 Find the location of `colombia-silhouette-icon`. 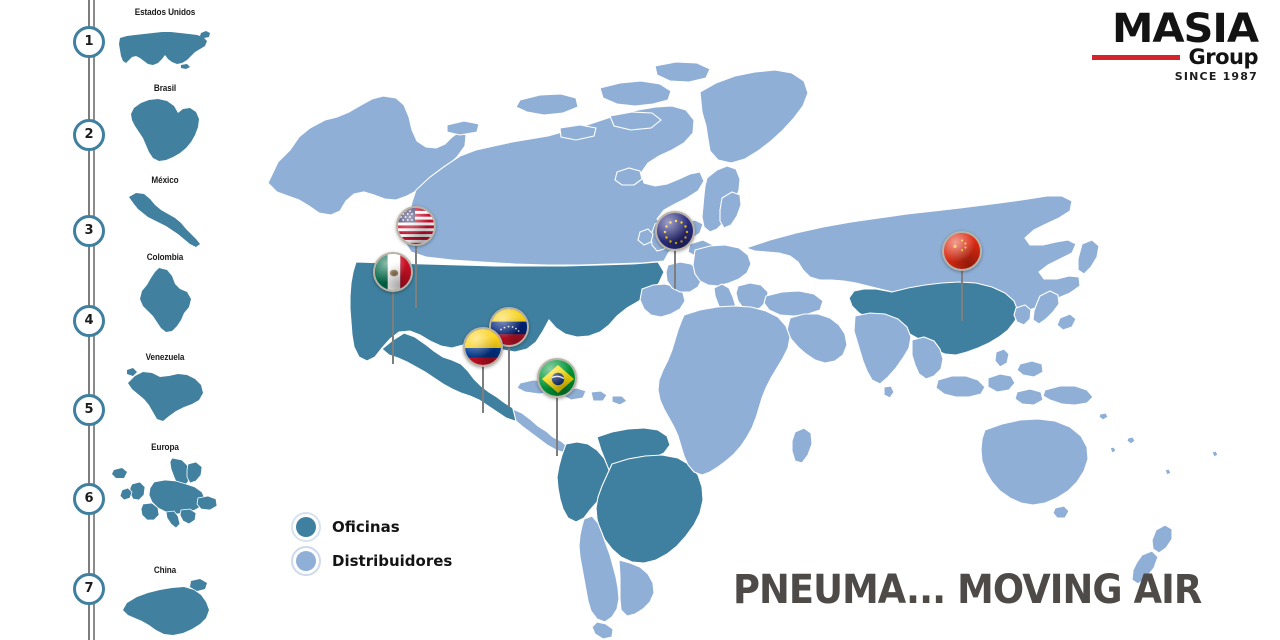

colombia-silhouette-icon is located at coordinates (165, 300).